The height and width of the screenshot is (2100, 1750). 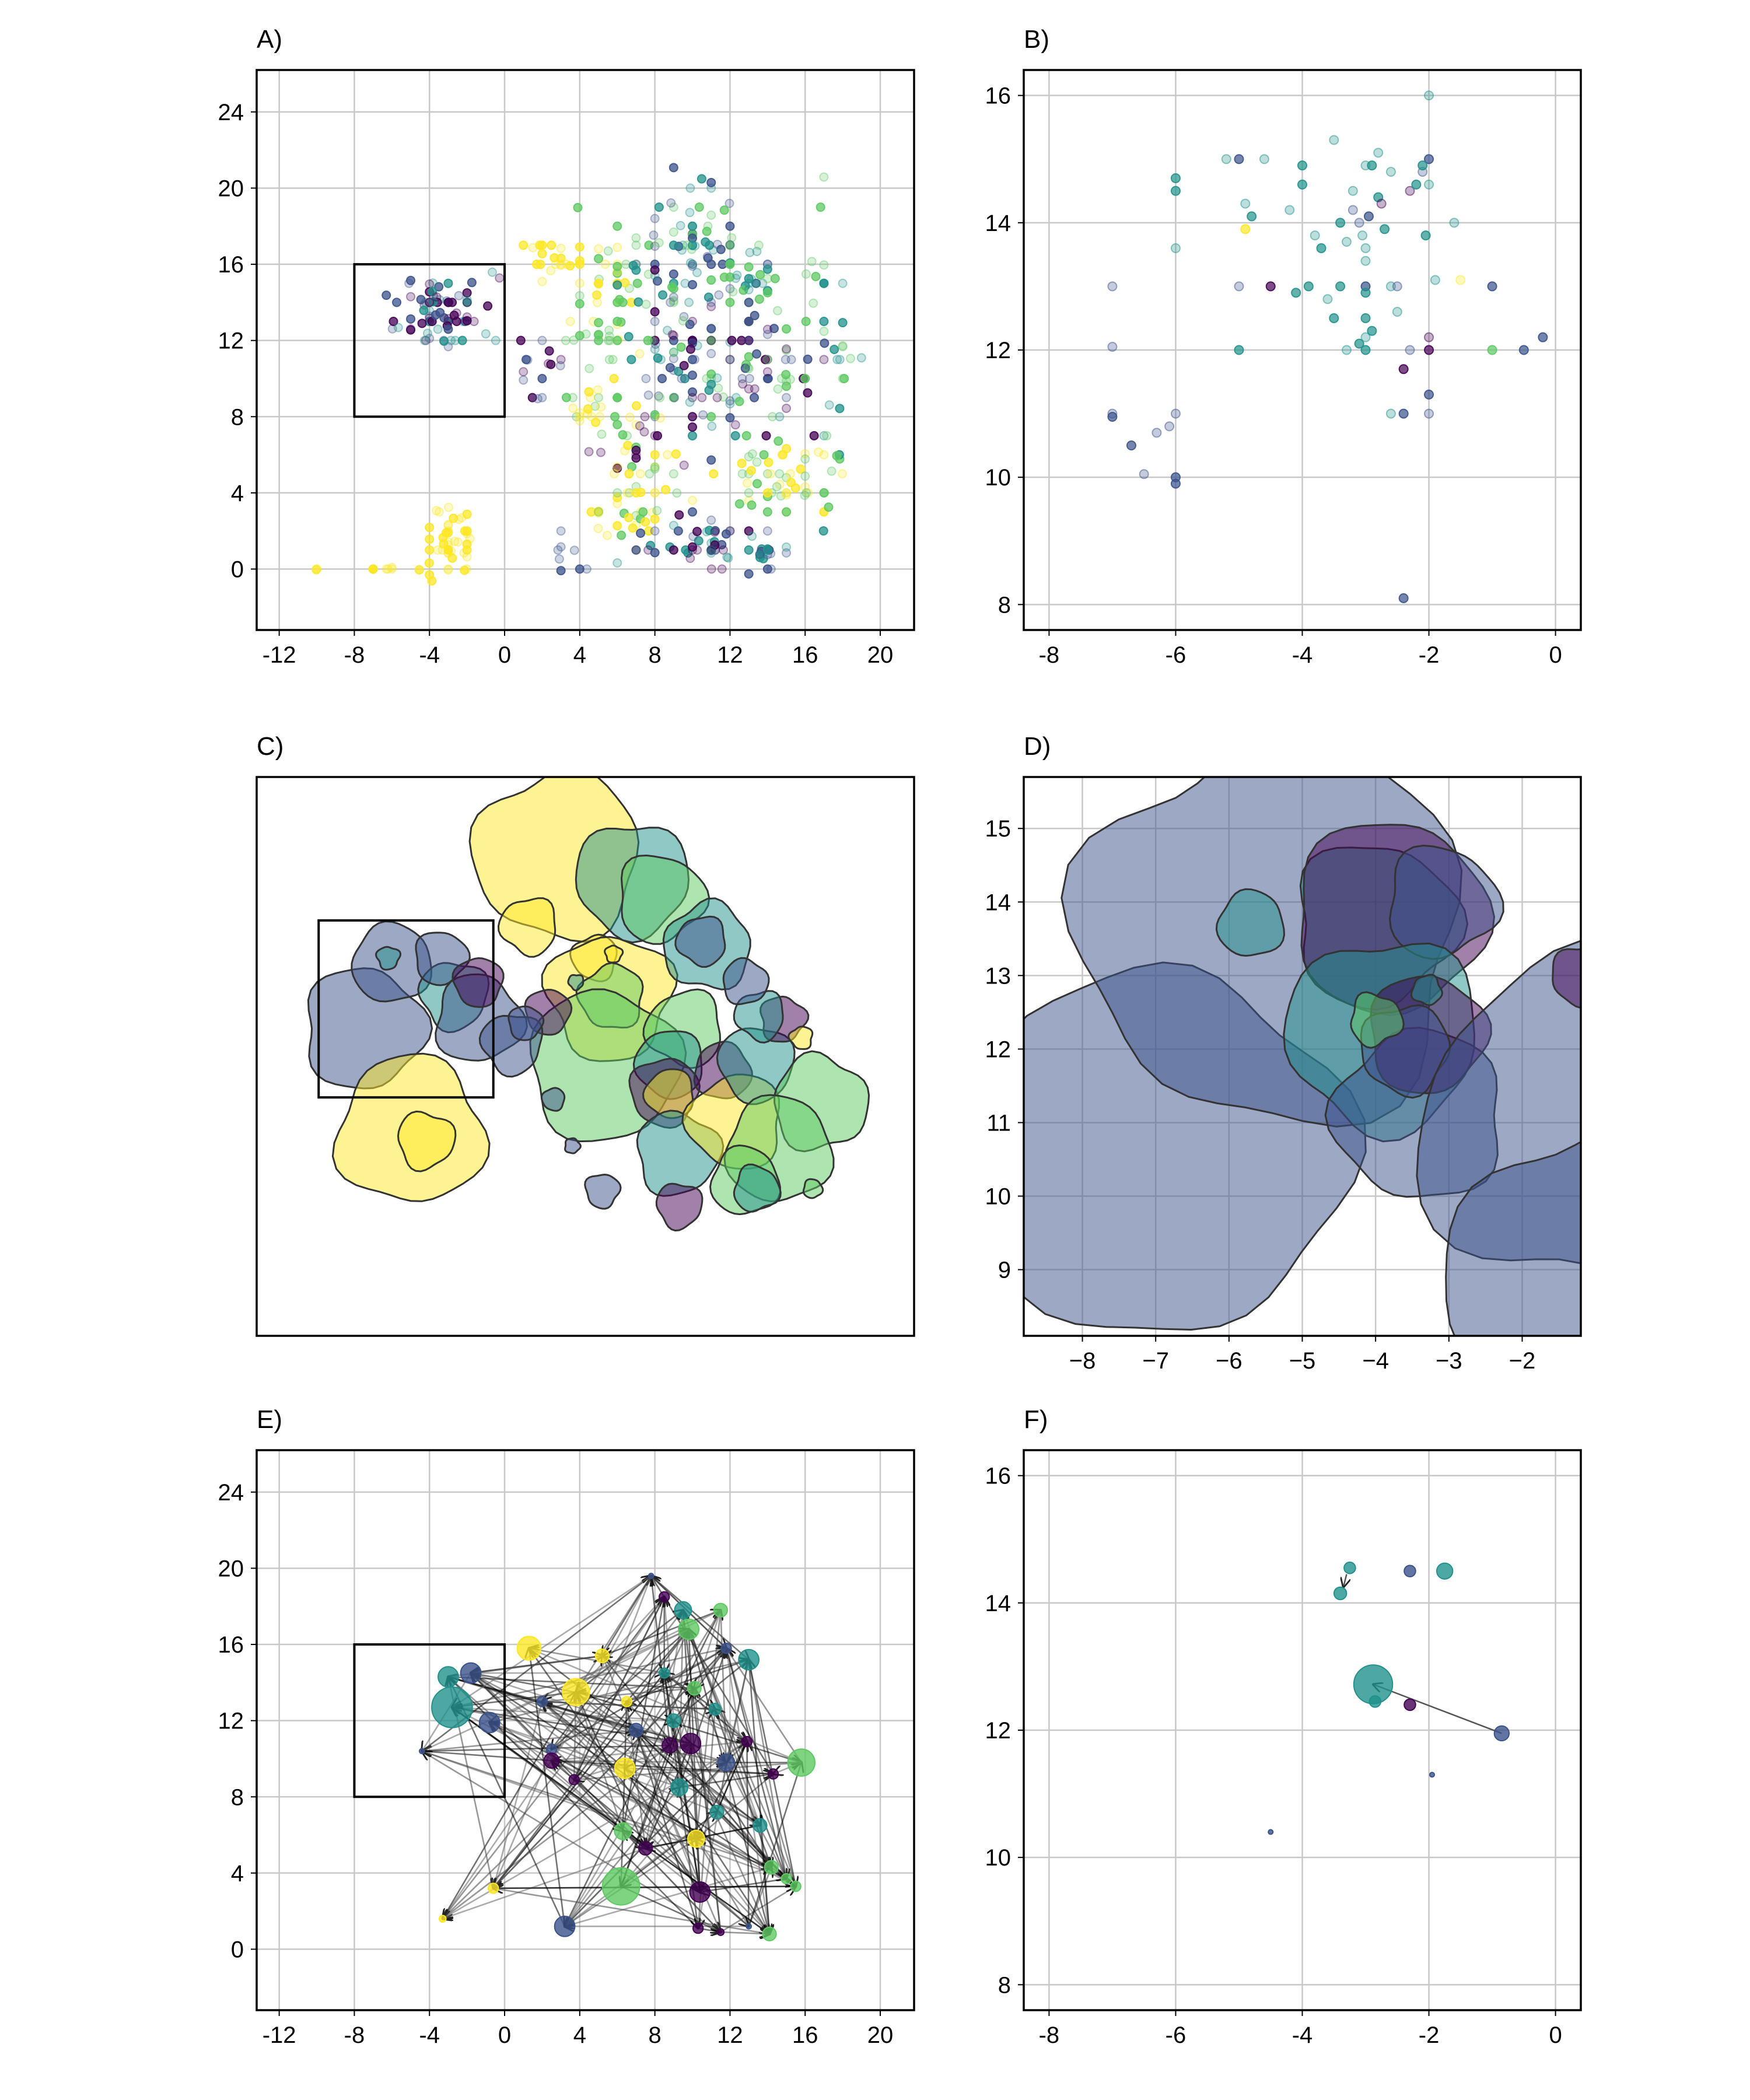 I want to click on panel-D: D) −8 −7 −6 −5 −4 −3 −2 9 10 11 12 13 14 15, so click(x=1283, y=1053).